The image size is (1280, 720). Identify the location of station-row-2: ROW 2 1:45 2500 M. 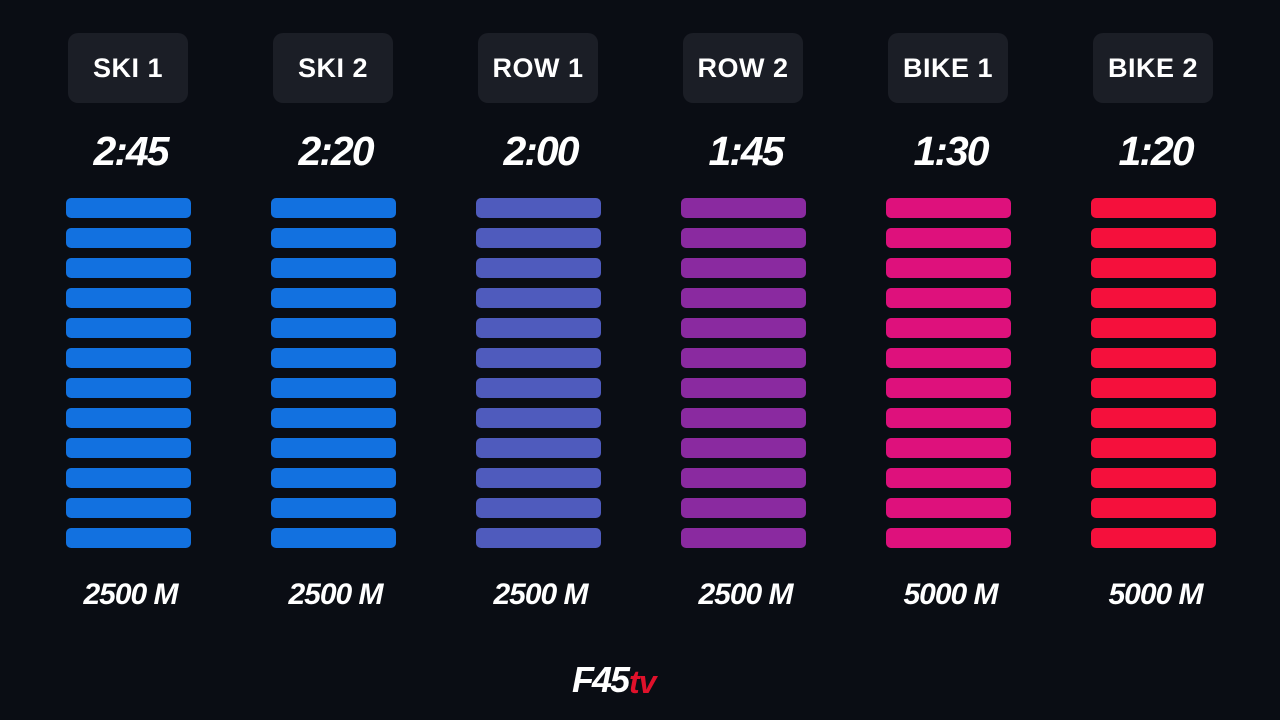
(782, 333).